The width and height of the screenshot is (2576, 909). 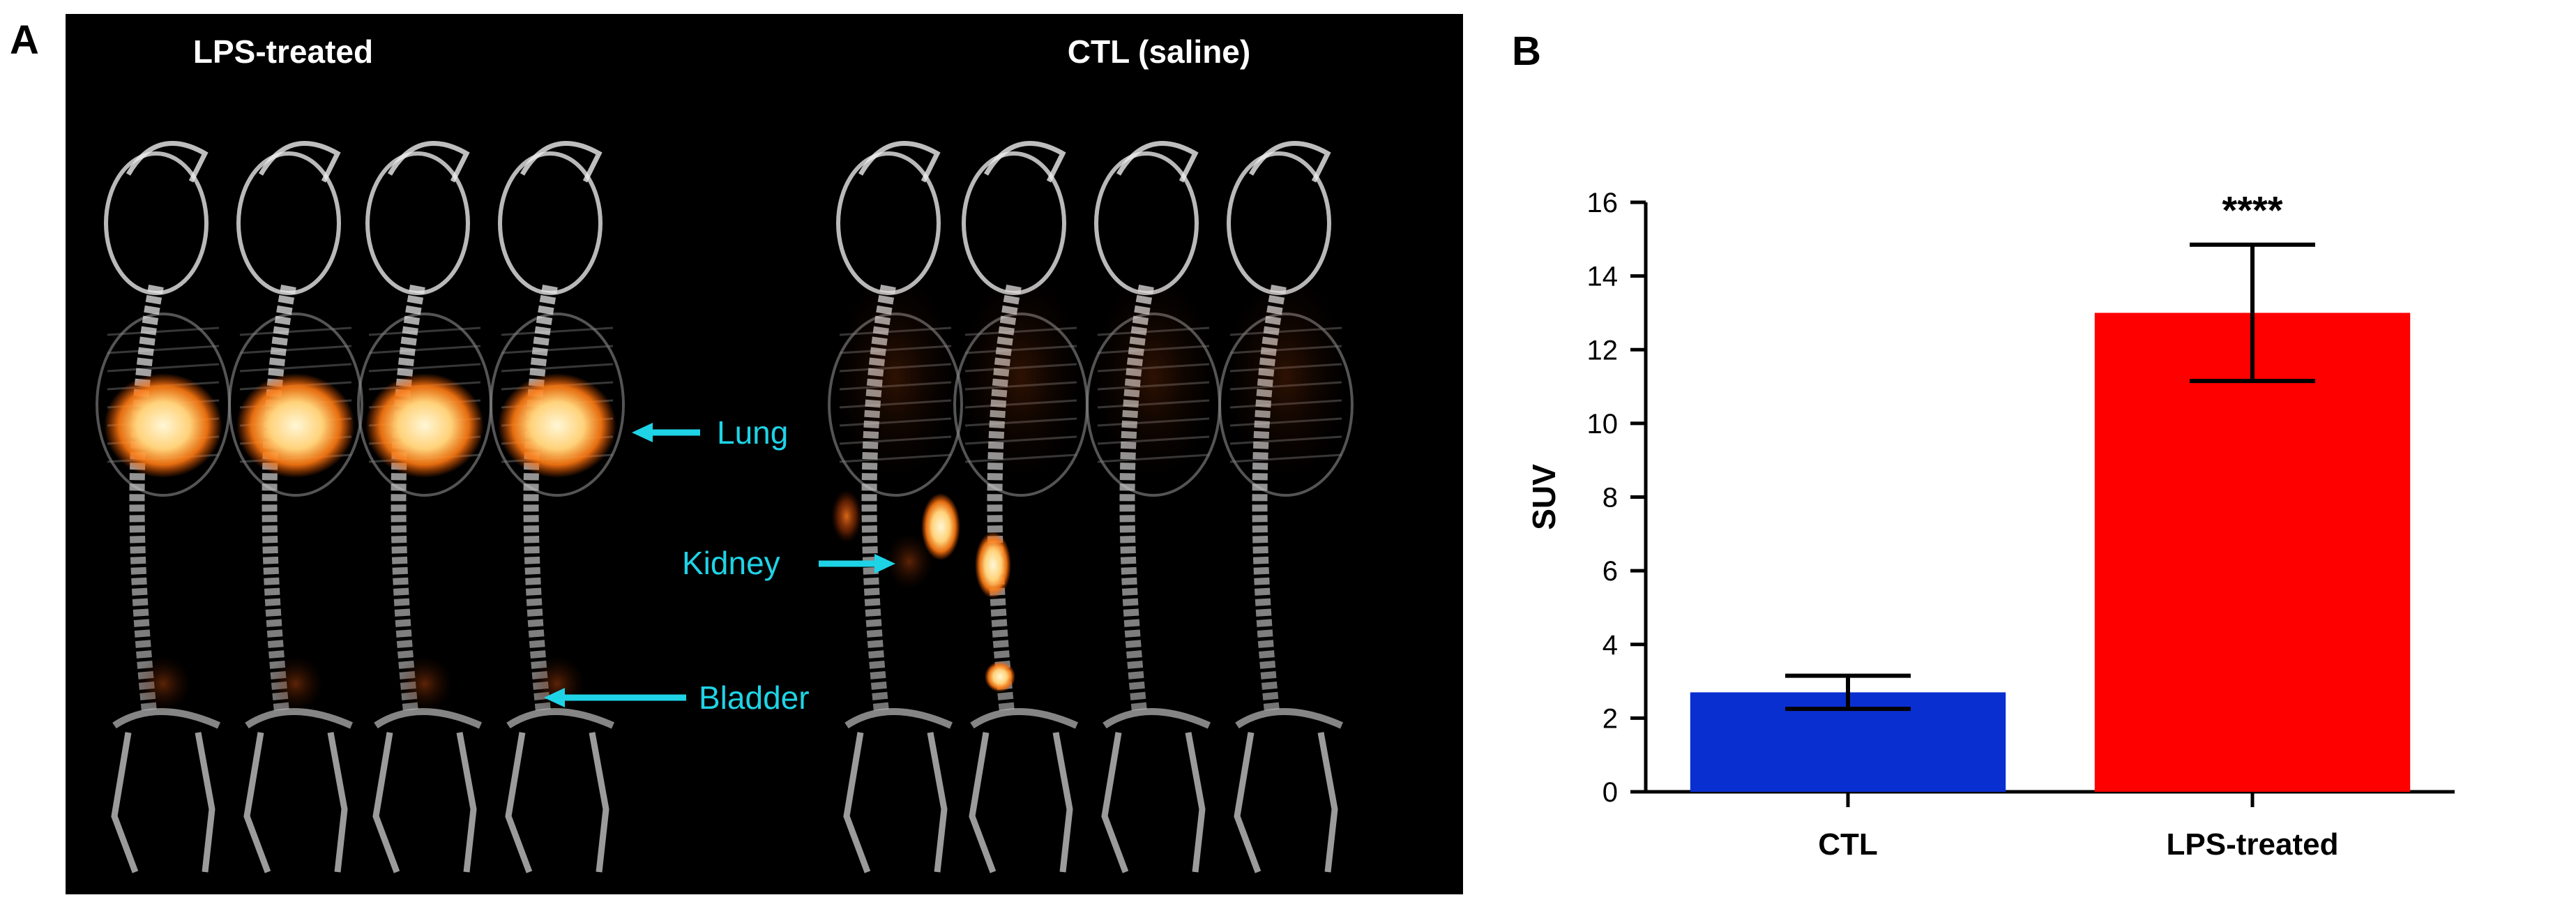 What do you see at coordinates (2252, 210) in the screenshot?
I see `significance-marker: ****` at bounding box center [2252, 210].